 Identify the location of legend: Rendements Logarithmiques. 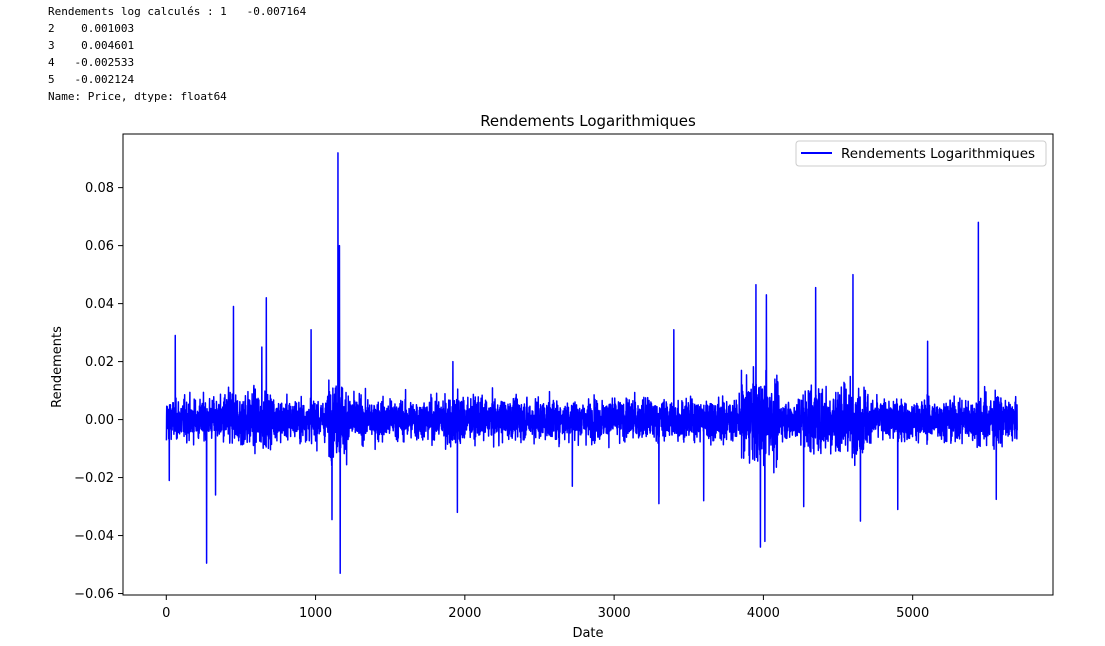
(921, 153).